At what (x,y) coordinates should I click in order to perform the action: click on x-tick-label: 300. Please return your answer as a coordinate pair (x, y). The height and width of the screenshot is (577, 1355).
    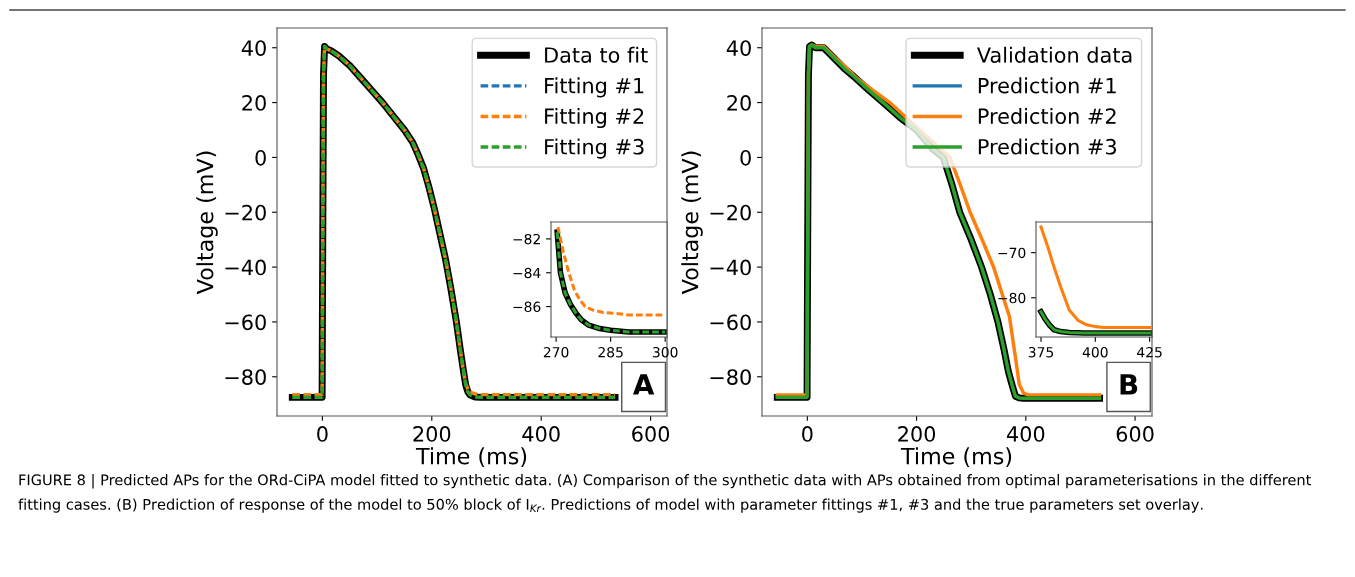
    Looking at the image, I should click on (665, 352).